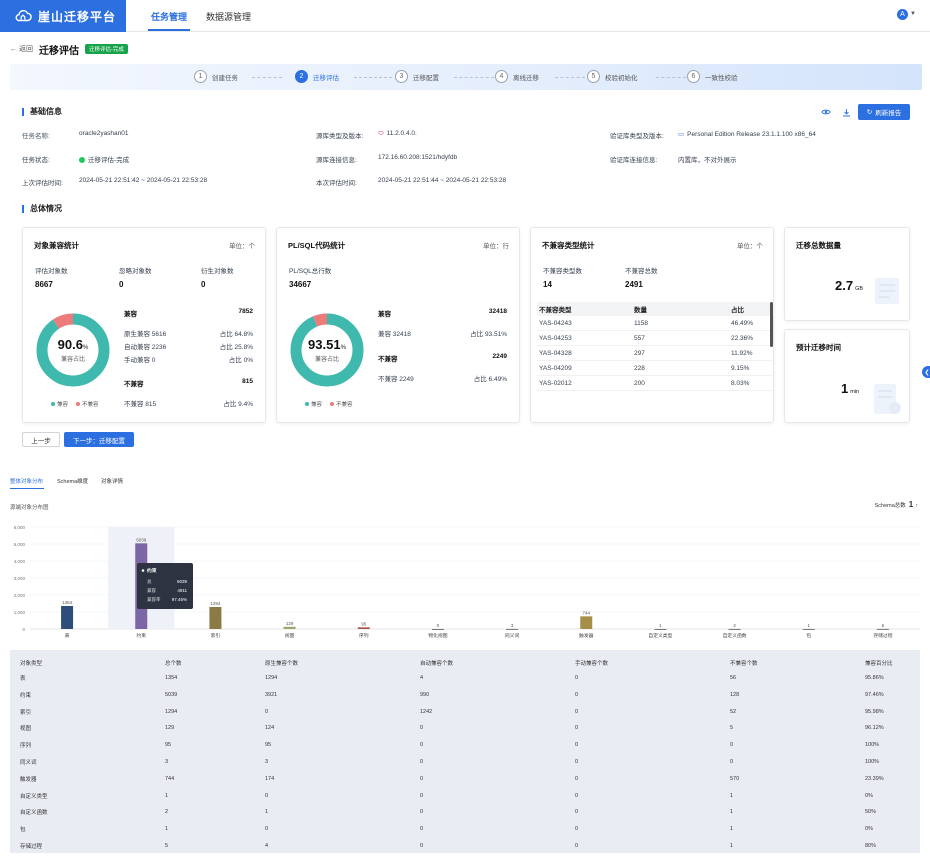  I want to click on incompat-value: 815, so click(247, 381).